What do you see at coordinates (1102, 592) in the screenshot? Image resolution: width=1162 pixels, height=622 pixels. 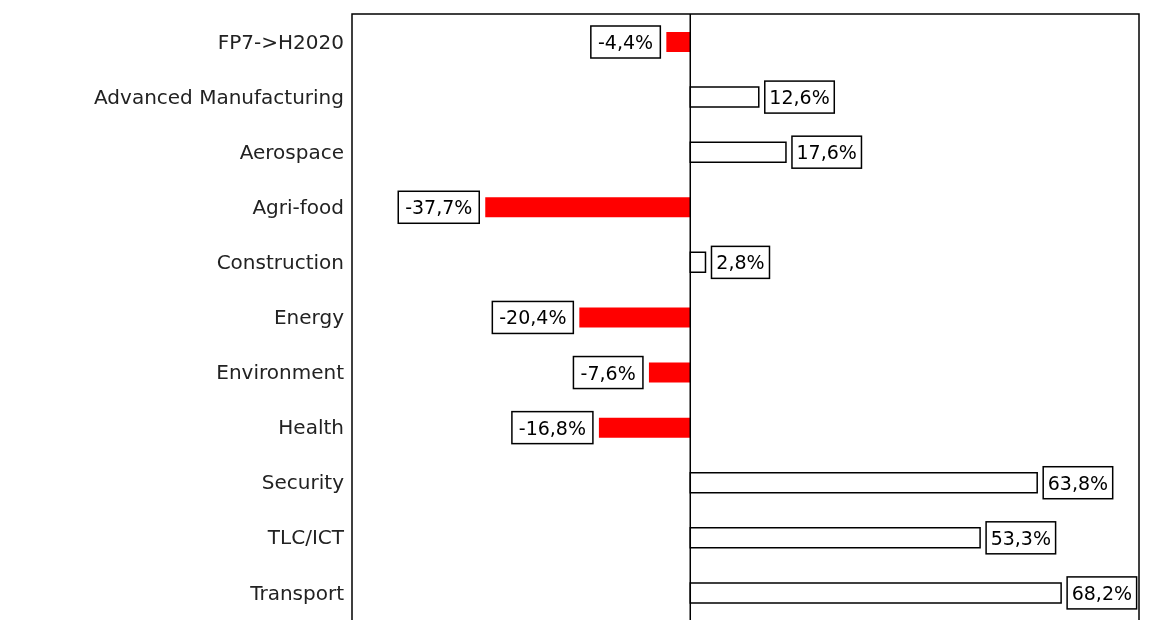 I see `data-label: 68,2%` at bounding box center [1102, 592].